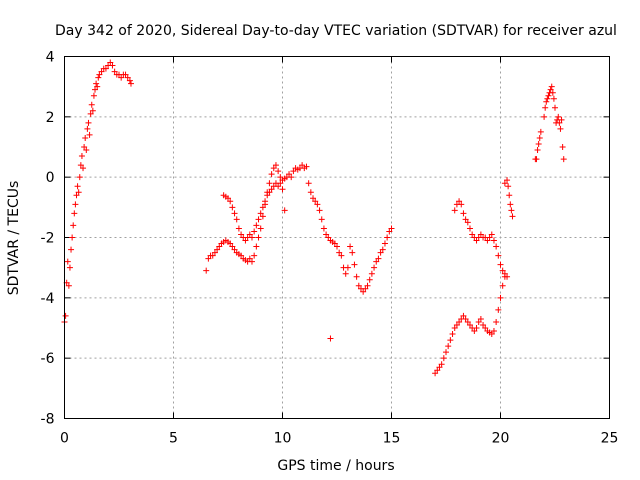  I want to click on y-tick-label: -2, so click(48, 239).